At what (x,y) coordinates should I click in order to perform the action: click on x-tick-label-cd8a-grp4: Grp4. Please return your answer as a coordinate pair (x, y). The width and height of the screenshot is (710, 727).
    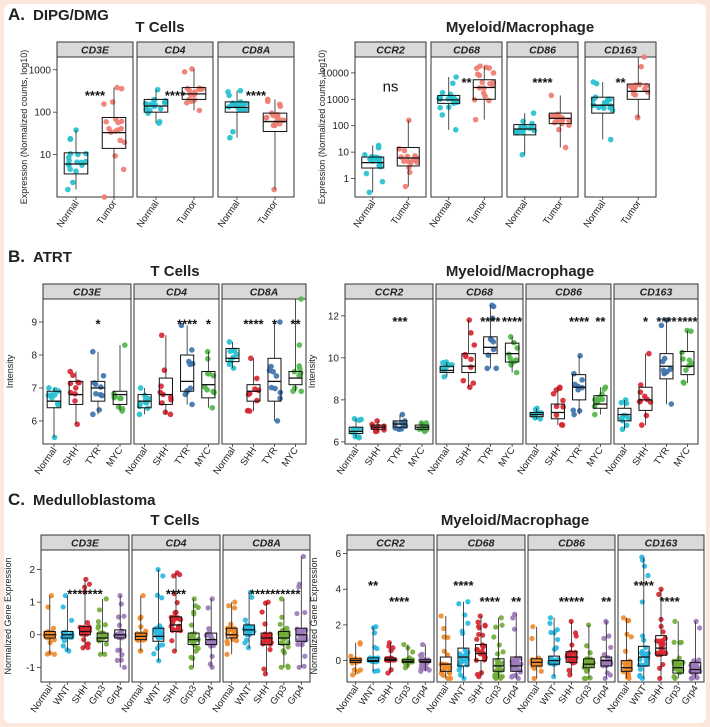
    Looking at the image, I should click on (296, 695).